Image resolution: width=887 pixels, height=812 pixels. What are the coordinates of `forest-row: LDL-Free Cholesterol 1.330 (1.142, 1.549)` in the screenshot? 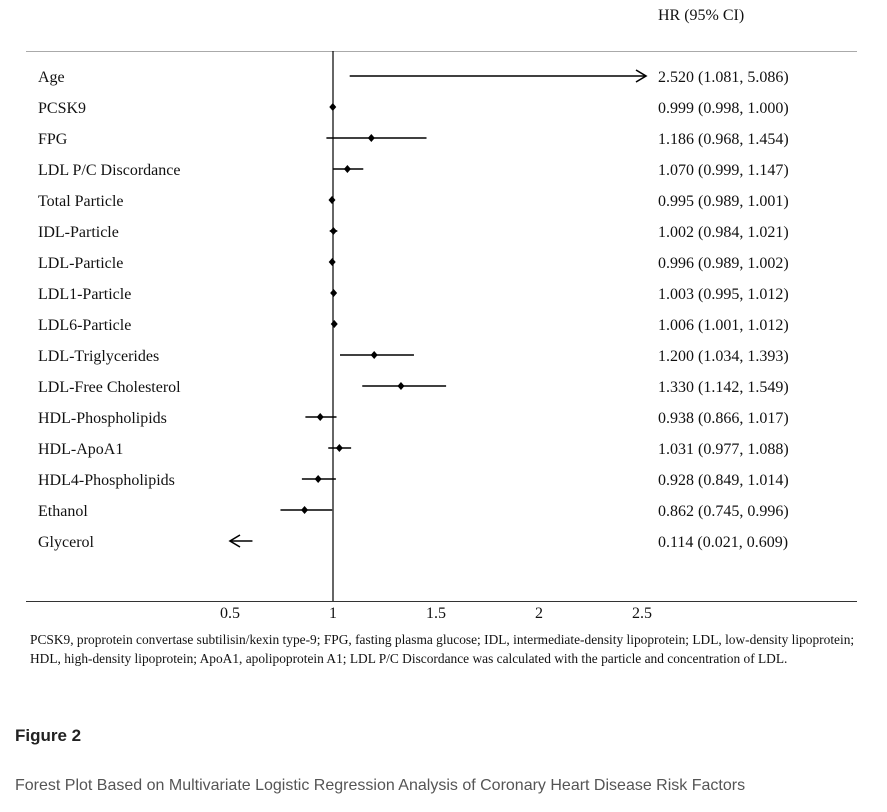 It's located at (413, 387).